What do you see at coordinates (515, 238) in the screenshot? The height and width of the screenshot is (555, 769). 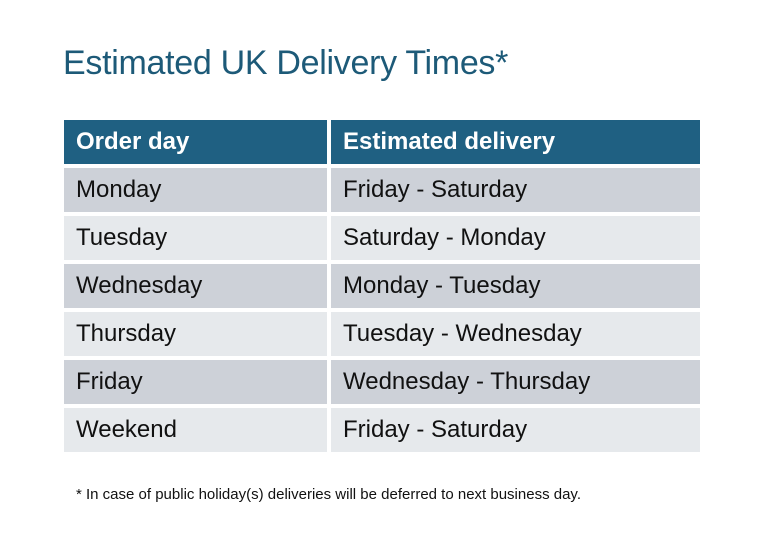 I see `estimated-delivery-cell: Saturday - Monday` at bounding box center [515, 238].